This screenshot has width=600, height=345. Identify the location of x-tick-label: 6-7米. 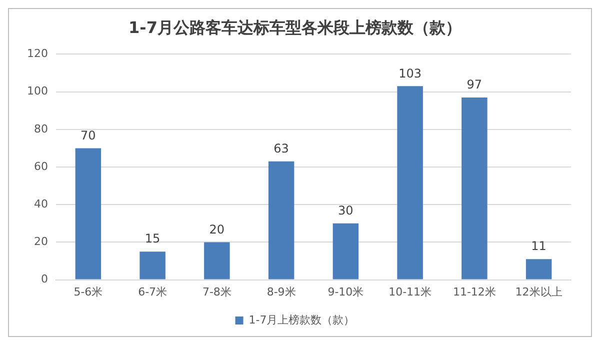
(153, 291).